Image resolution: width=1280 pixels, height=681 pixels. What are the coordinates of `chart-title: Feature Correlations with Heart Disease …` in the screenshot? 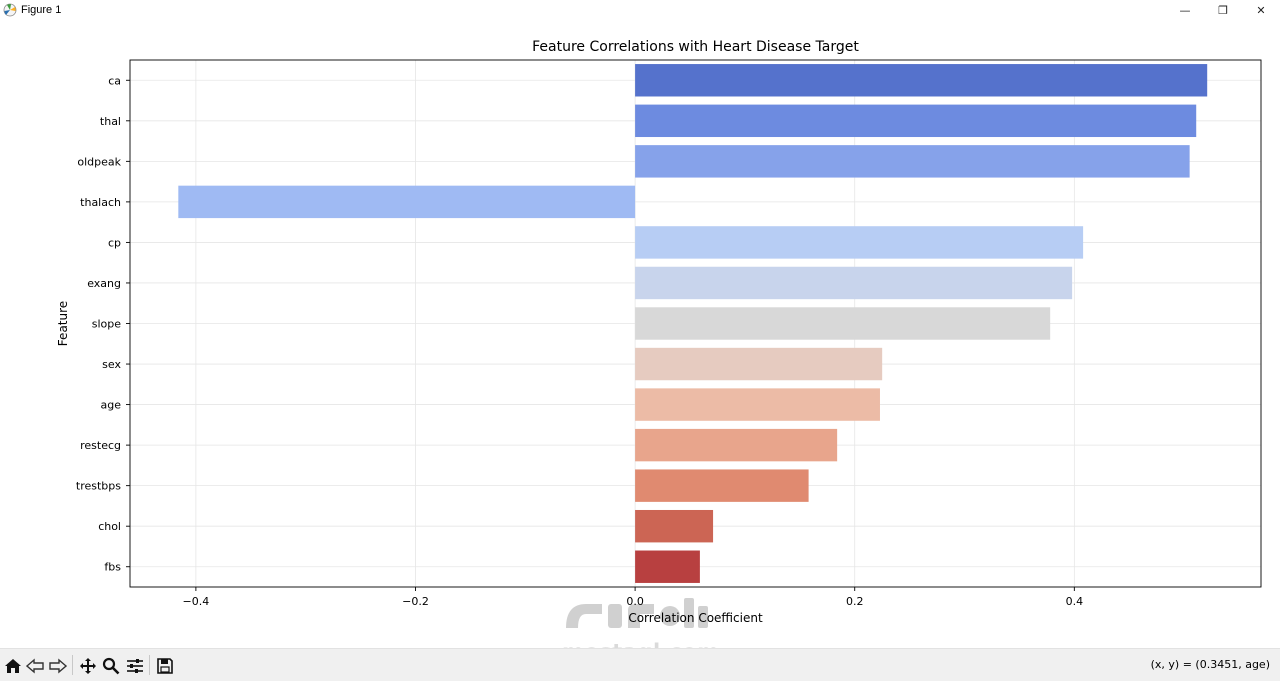 It's located at (695, 47).